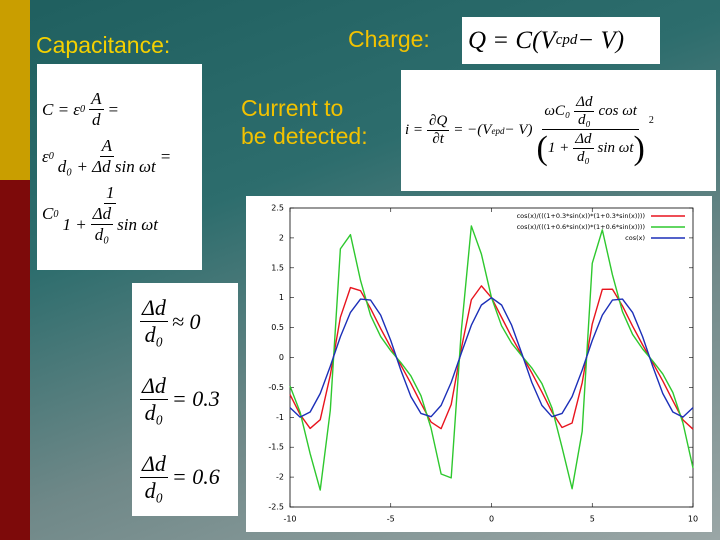 The height and width of the screenshot is (540, 720). What do you see at coordinates (617, 110) in the screenshot?
I see `formula-text: cos ωt` at bounding box center [617, 110].